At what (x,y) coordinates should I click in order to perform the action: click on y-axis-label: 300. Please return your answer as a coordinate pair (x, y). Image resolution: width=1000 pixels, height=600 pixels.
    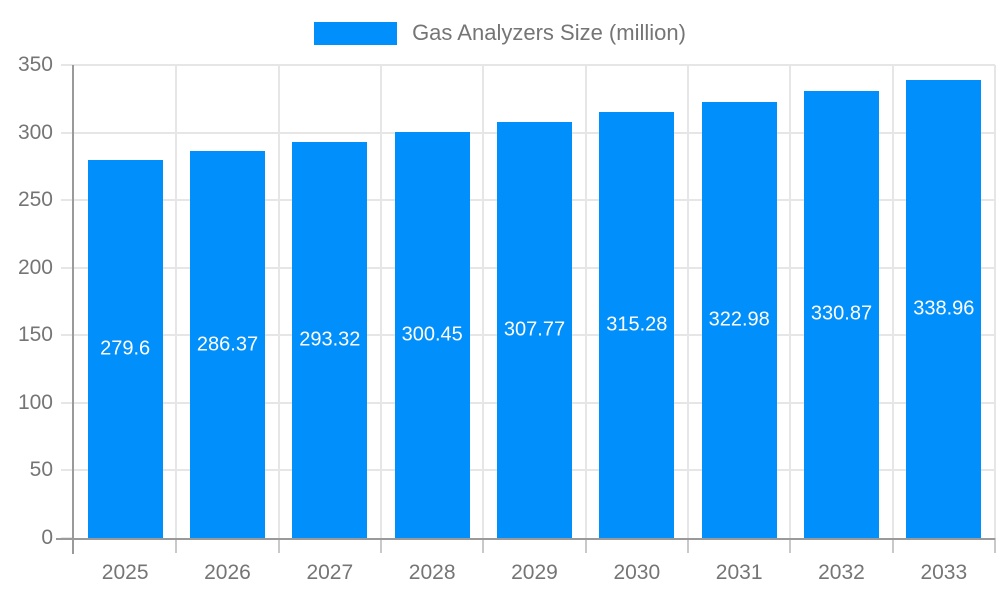
    Looking at the image, I should click on (35, 132).